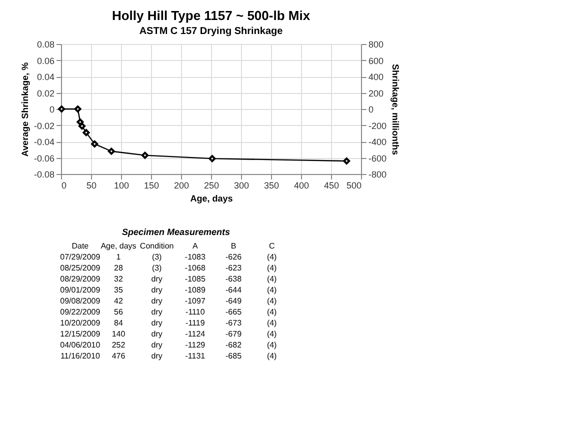 Image resolution: width=572 pixels, height=426 pixels. Describe the element at coordinates (195, 356) in the screenshot. I see `text: -1131` at that location.